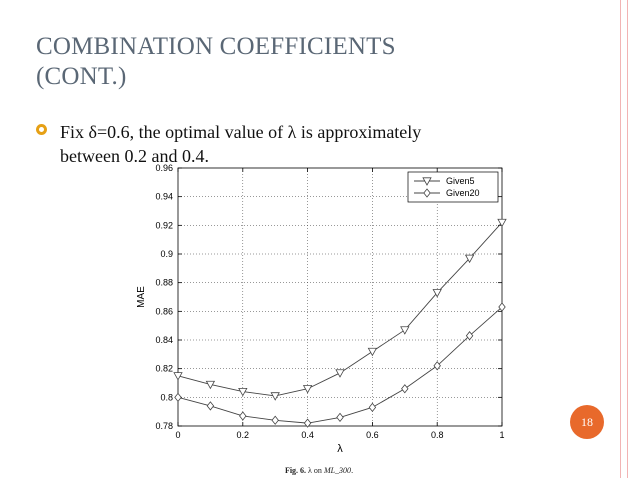 This screenshot has width=638, height=478. I want to click on bullet-text-line-2: between 0.2 and 0.4., so click(134, 156).